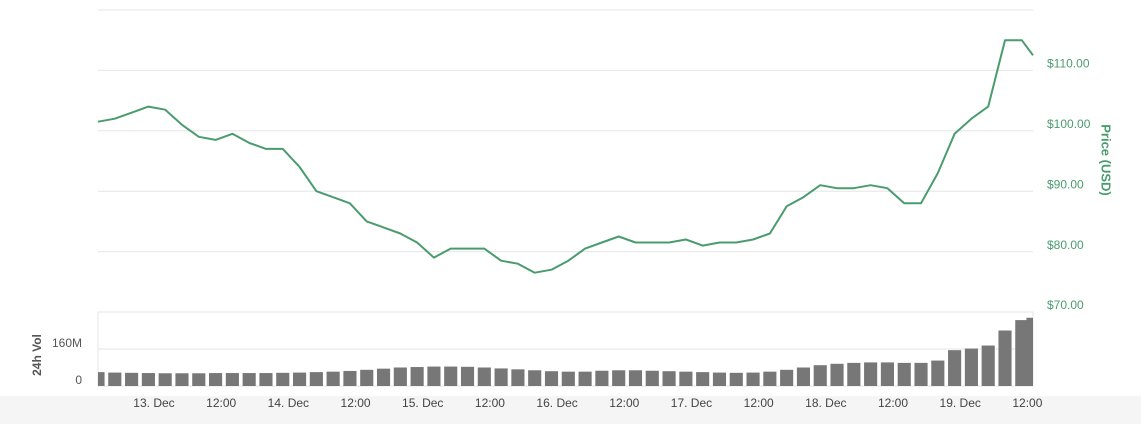 This screenshot has width=1141, height=424. What do you see at coordinates (153, 403) in the screenshot?
I see `x-tick-label: 13. Dec` at bounding box center [153, 403].